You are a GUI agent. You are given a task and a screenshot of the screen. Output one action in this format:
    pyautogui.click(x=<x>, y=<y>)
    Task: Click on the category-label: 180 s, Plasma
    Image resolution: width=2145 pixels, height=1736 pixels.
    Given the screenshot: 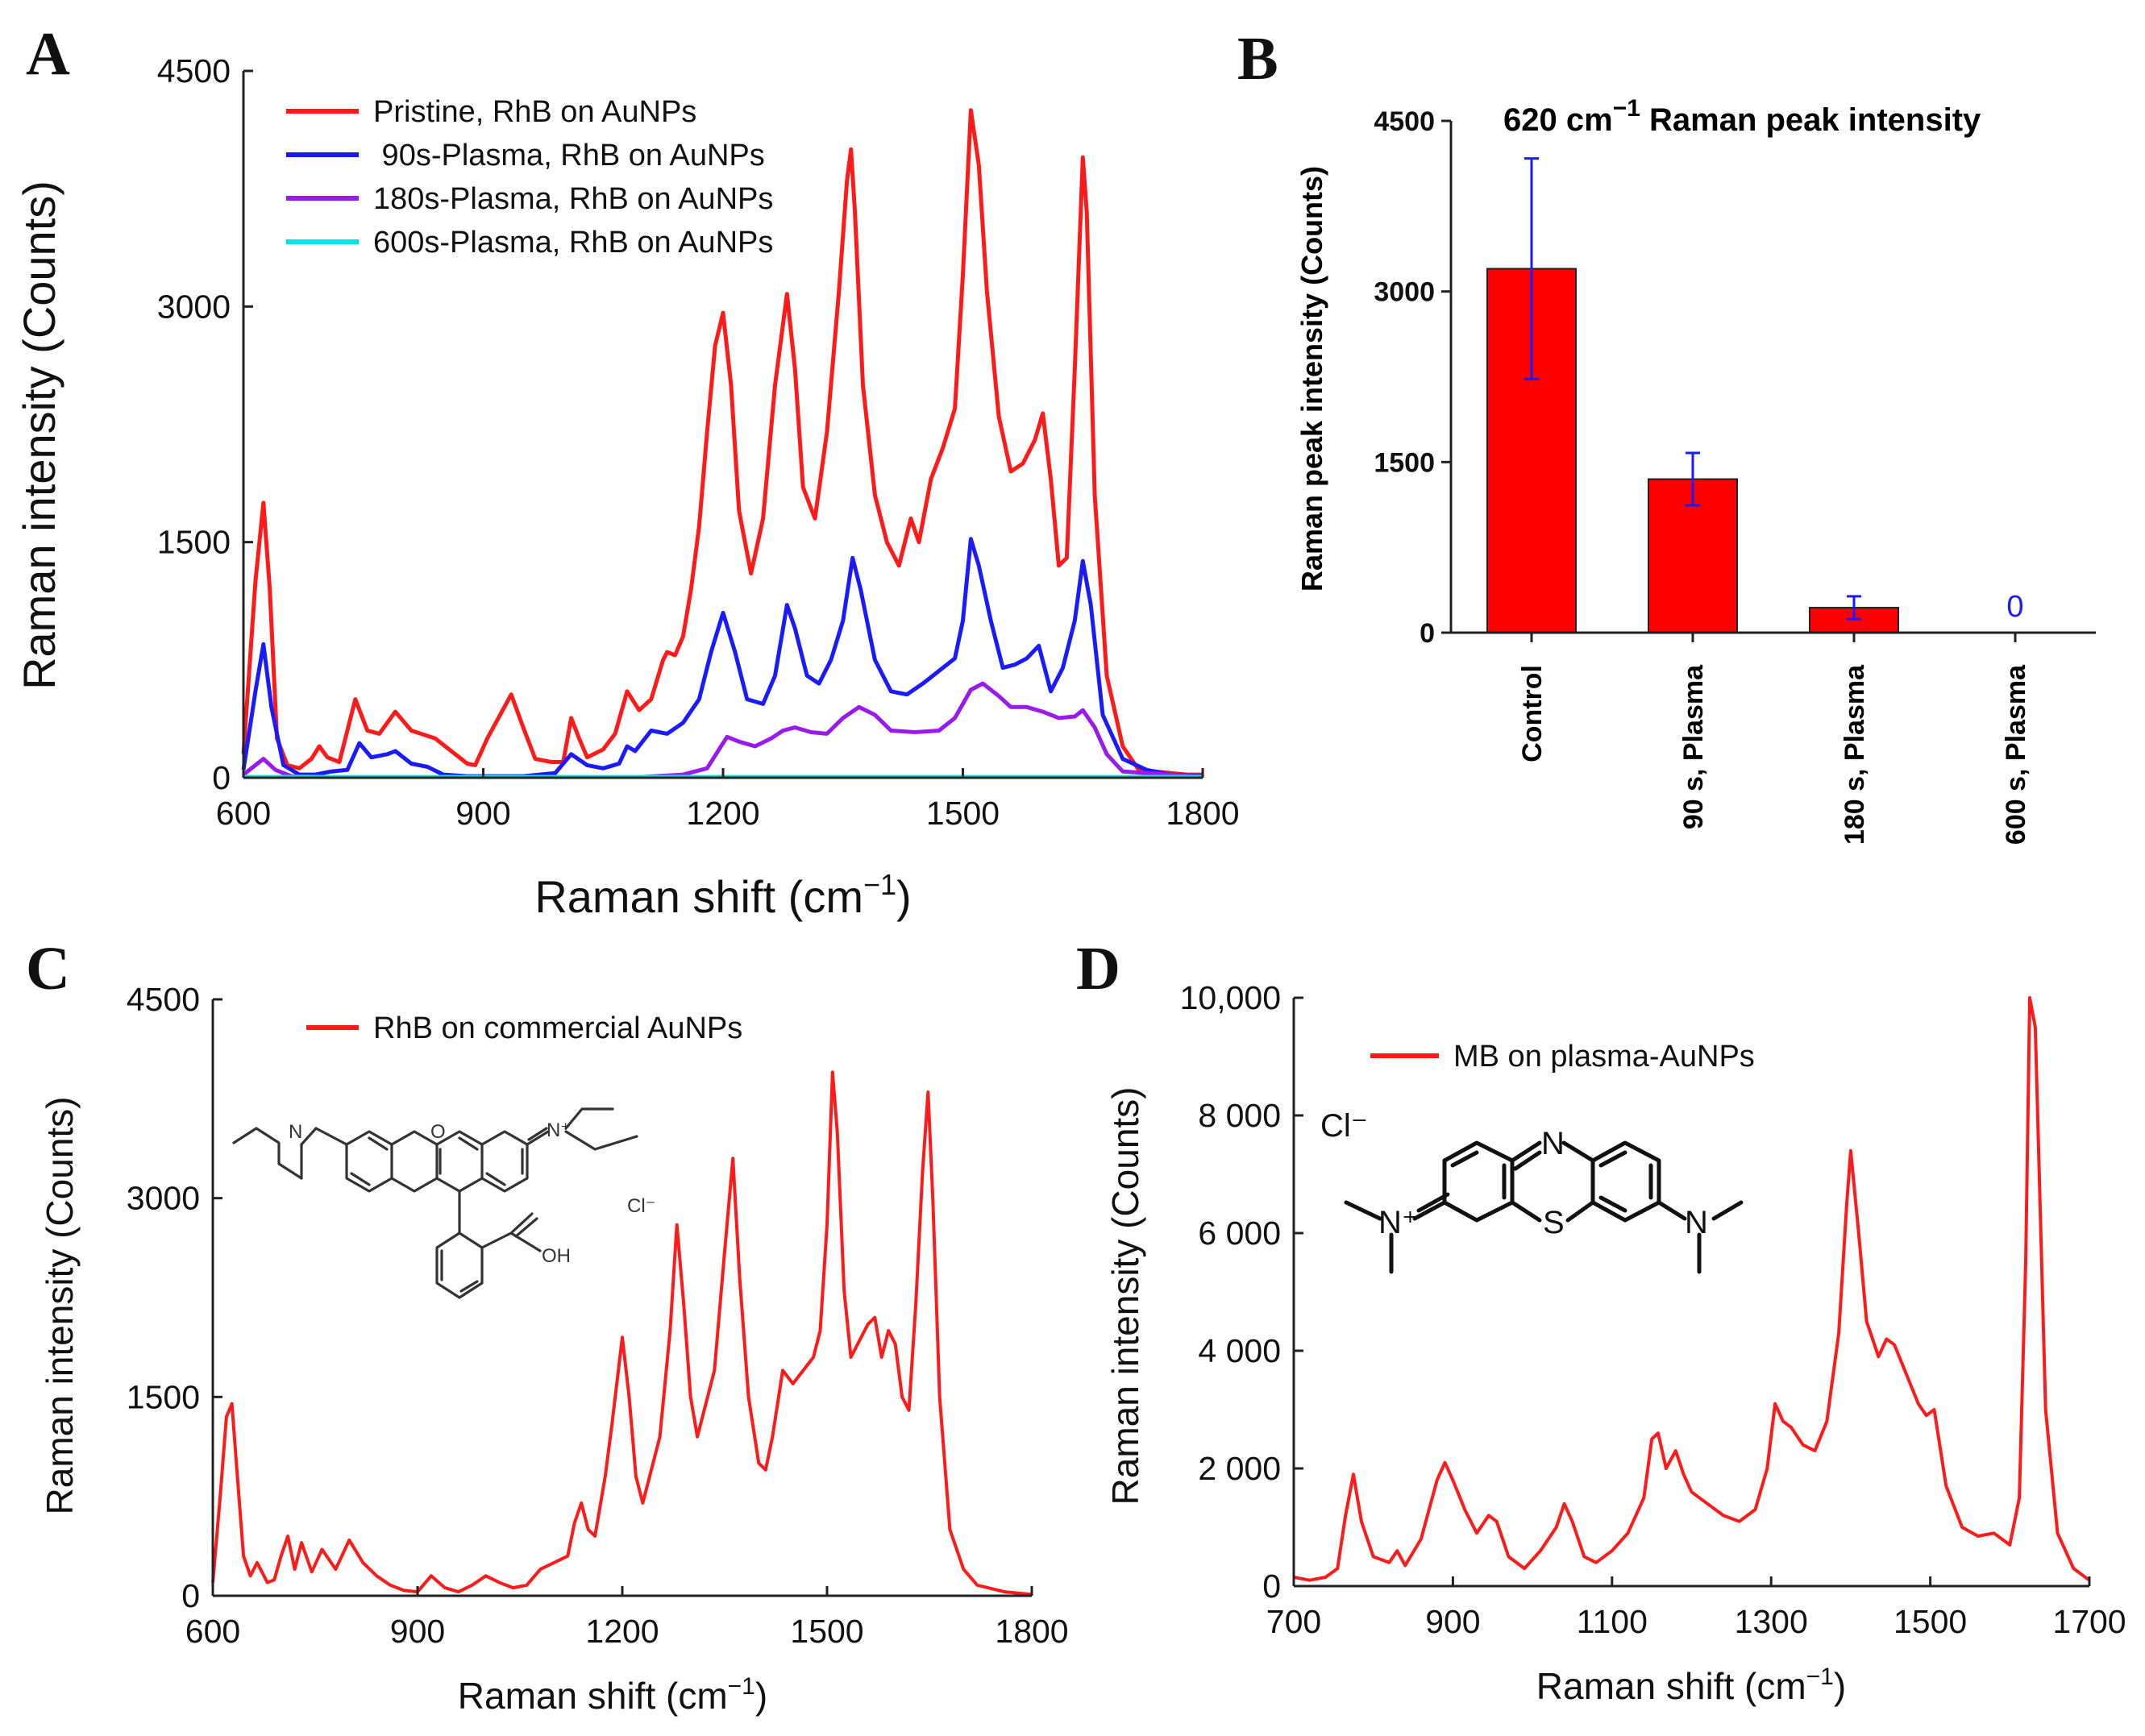 What is the action you would take?
    pyautogui.click(x=1854, y=754)
    